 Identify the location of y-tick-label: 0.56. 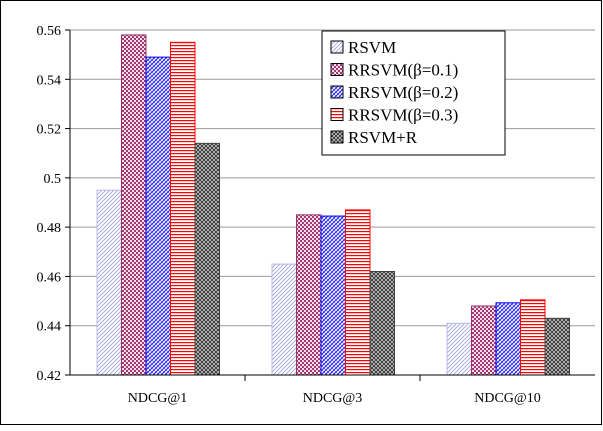
(49, 31).